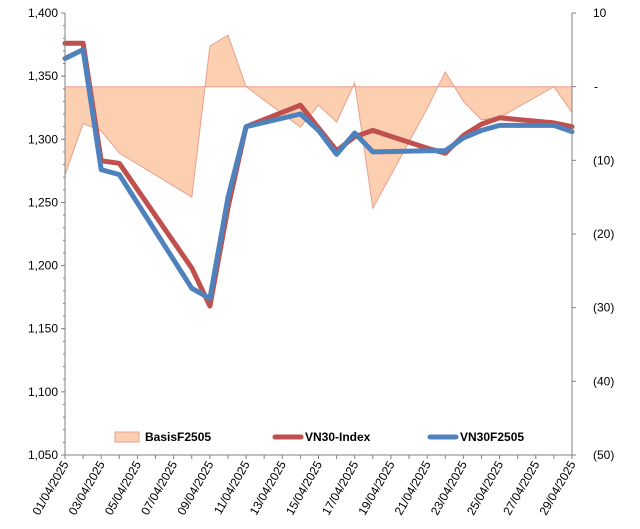 Image resolution: width=640 pixels, height=529 pixels. I want to click on y-right-tick-label: -, so click(596, 87).